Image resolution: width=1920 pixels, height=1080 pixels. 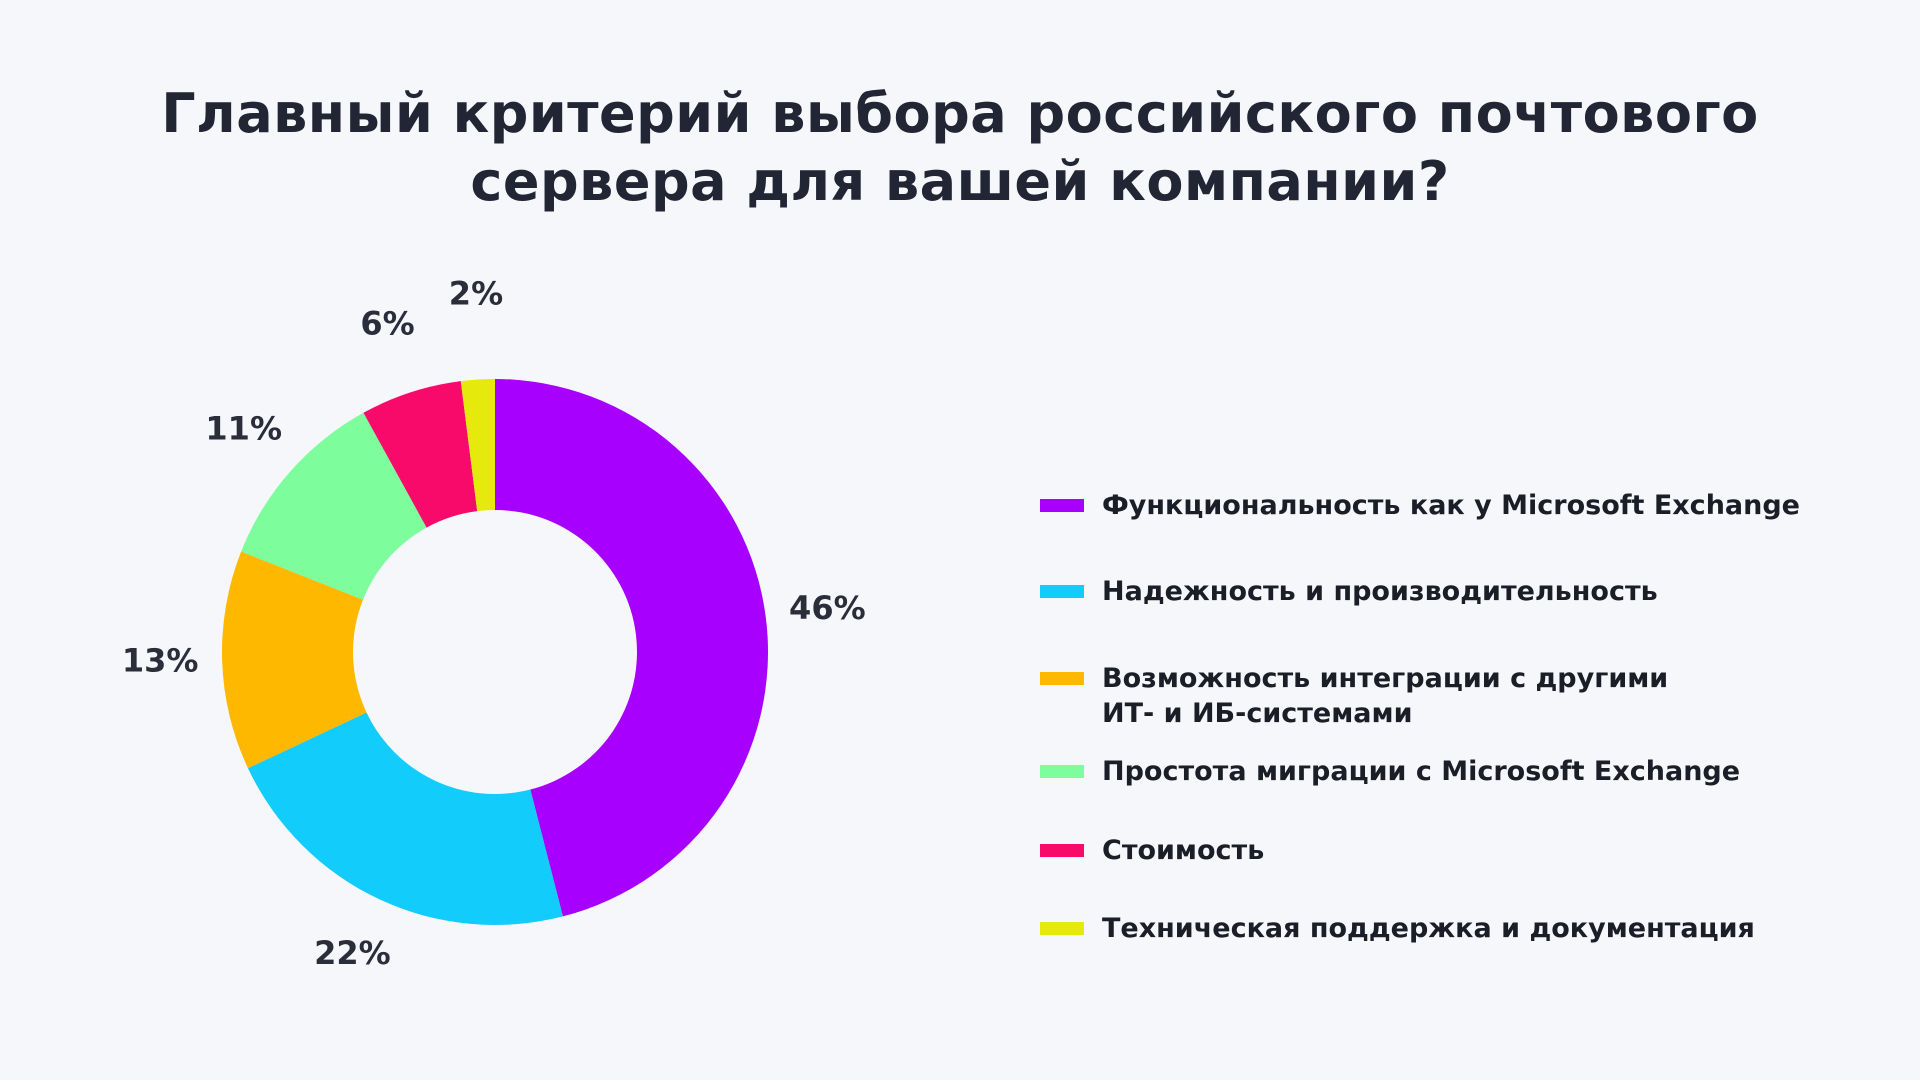 What do you see at coordinates (387, 323) in the screenshot?
I see `slice-label-cost: 6%` at bounding box center [387, 323].